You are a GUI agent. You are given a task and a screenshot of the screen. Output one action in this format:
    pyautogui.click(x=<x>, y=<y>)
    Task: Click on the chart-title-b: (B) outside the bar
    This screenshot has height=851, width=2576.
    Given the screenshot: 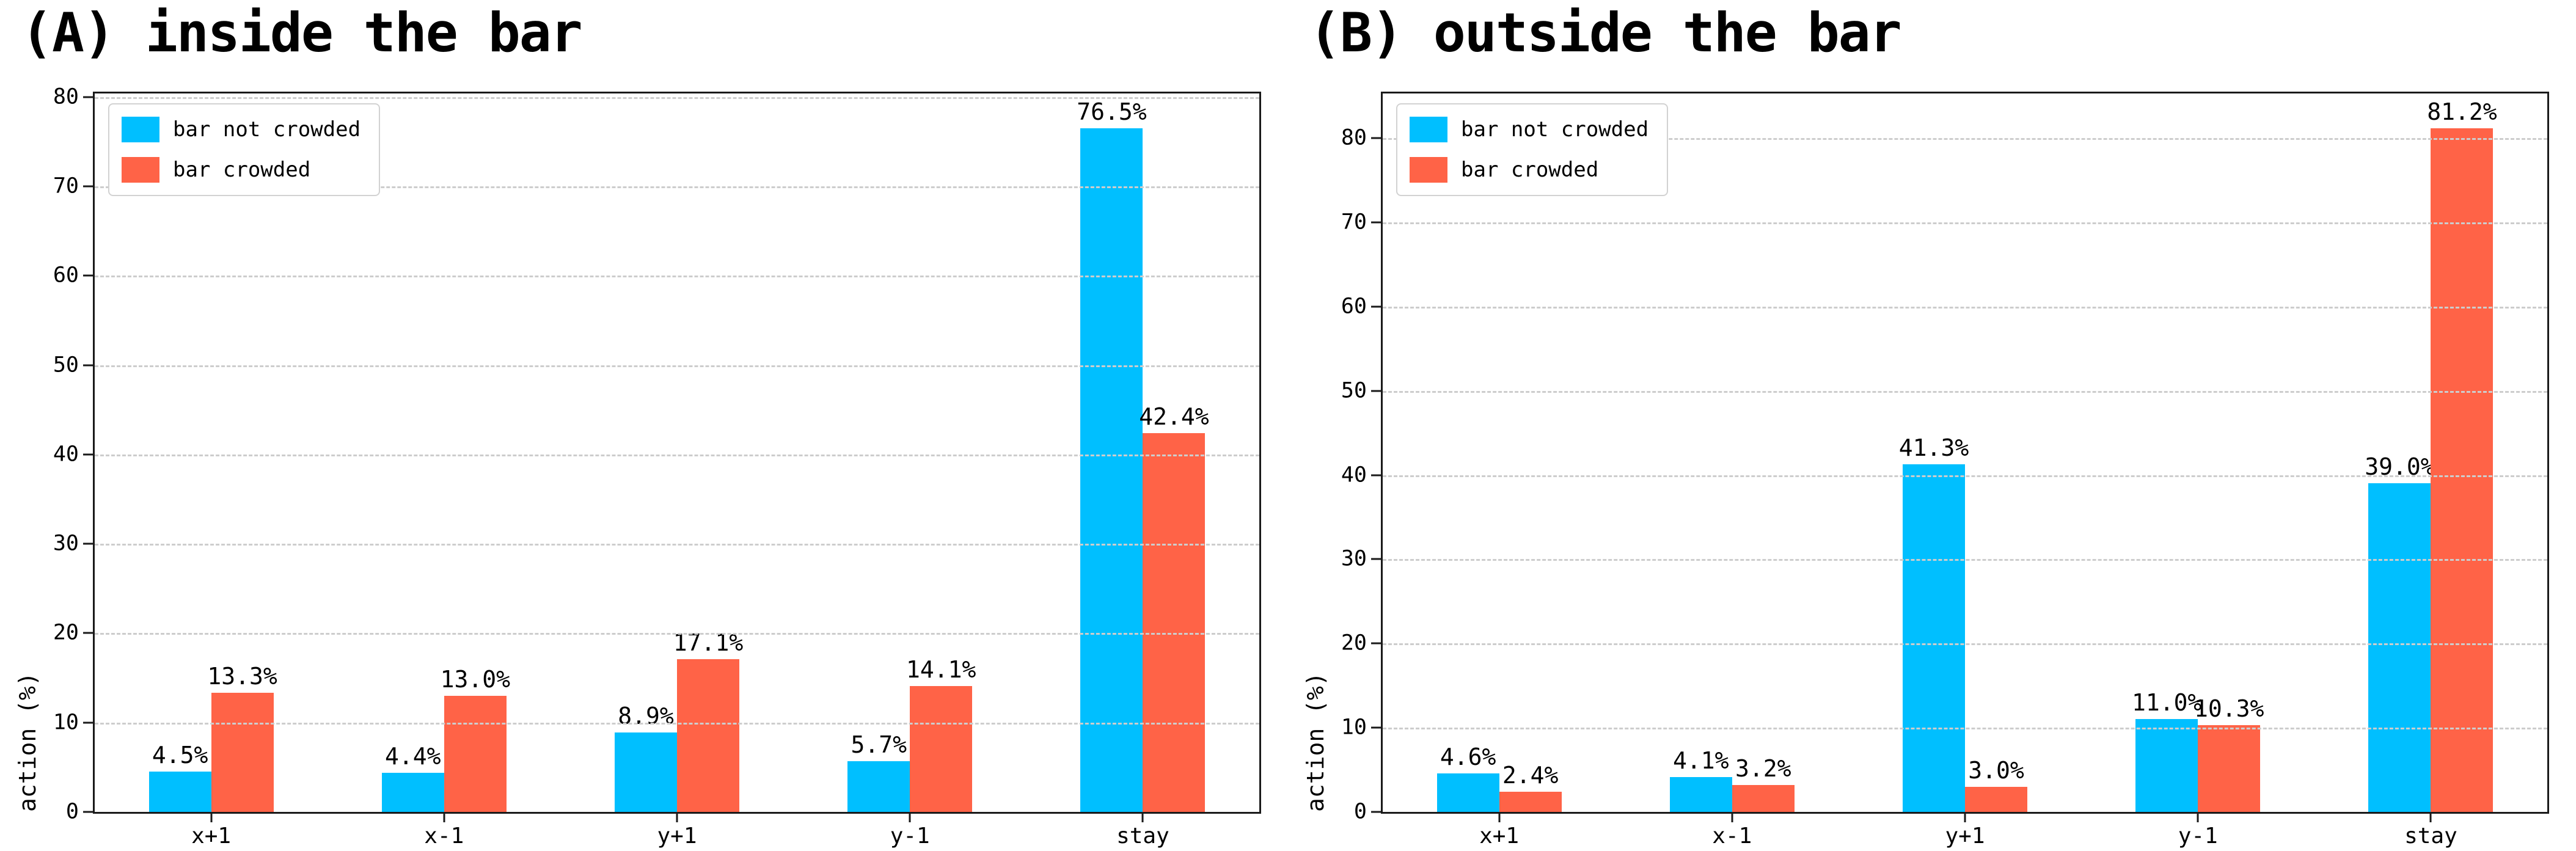 What is the action you would take?
    pyautogui.click(x=1605, y=32)
    